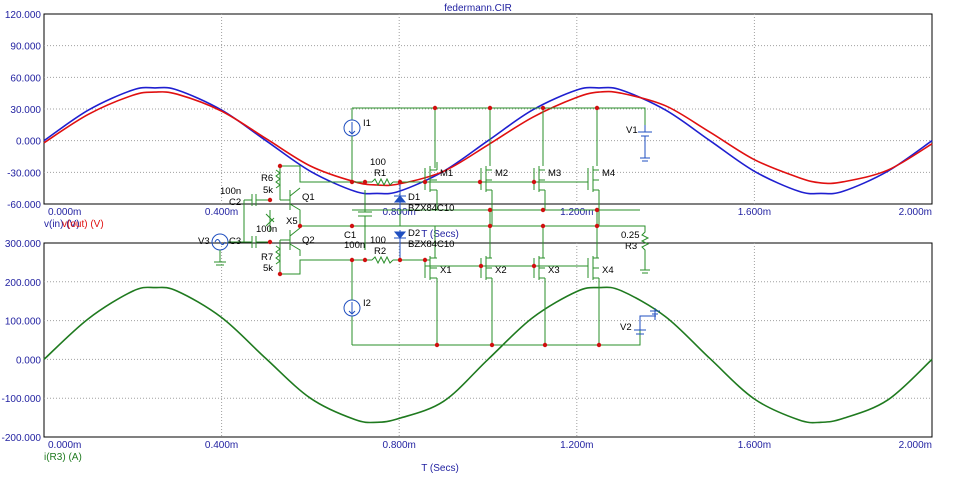  Describe the element at coordinates (630, 235) in the screenshot. I see `label-r3-val: 0.25` at that location.